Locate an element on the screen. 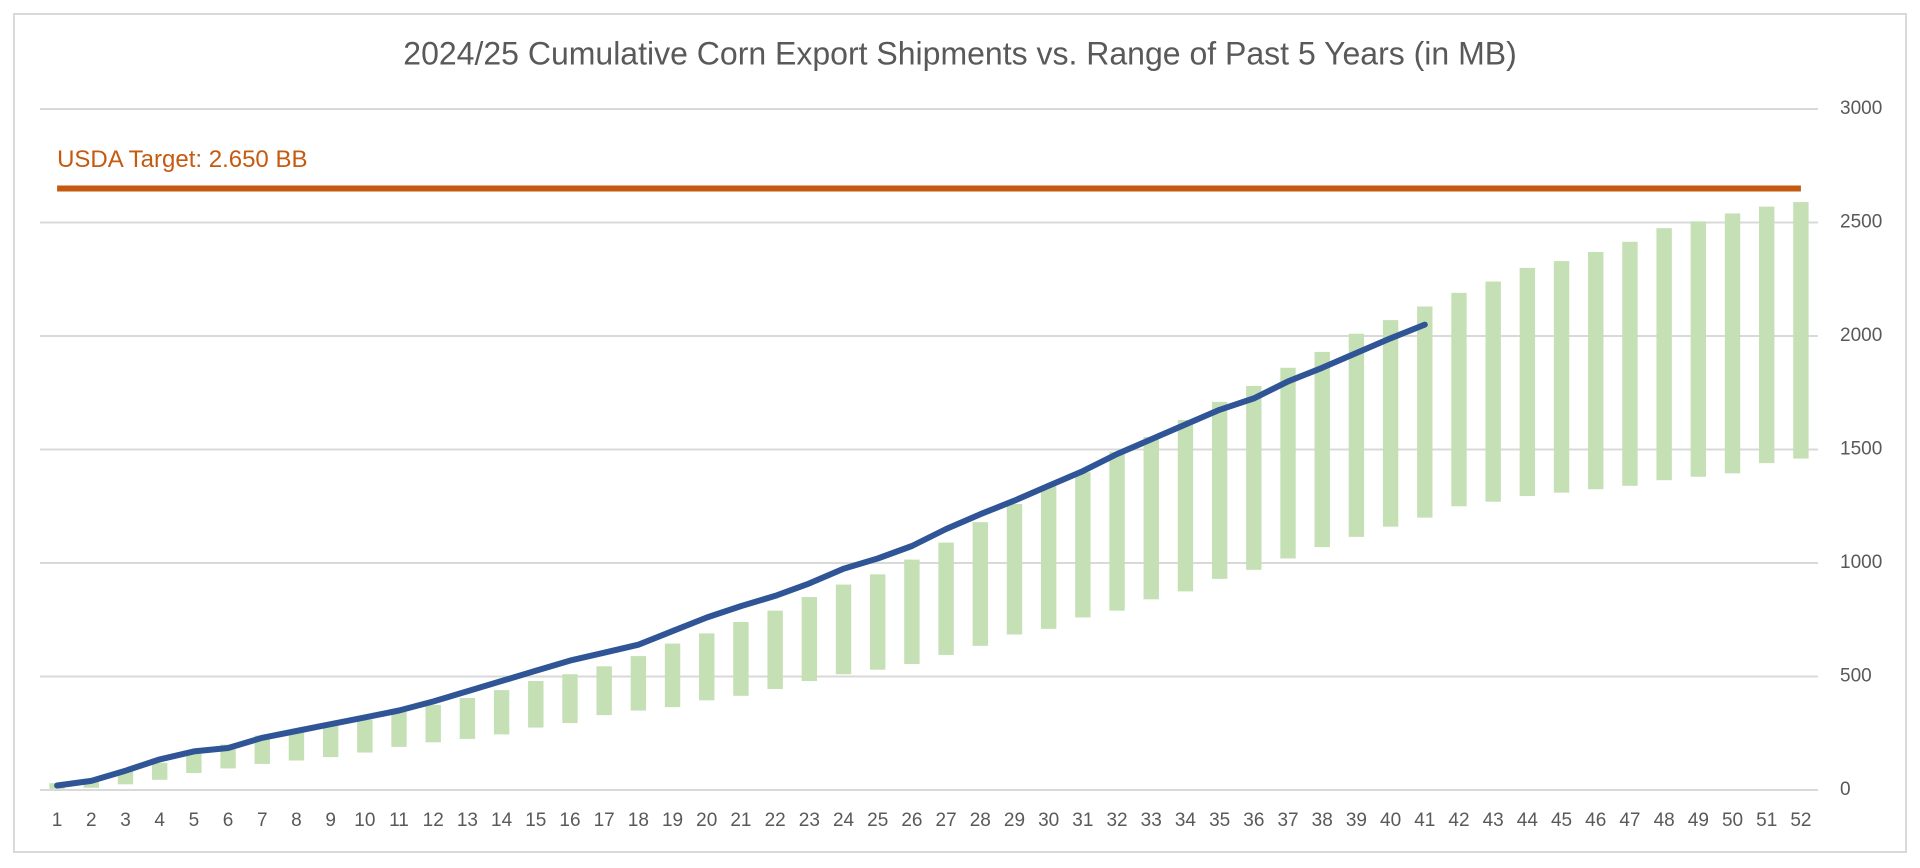  x-tick-label: 48 is located at coordinates (1664, 820).